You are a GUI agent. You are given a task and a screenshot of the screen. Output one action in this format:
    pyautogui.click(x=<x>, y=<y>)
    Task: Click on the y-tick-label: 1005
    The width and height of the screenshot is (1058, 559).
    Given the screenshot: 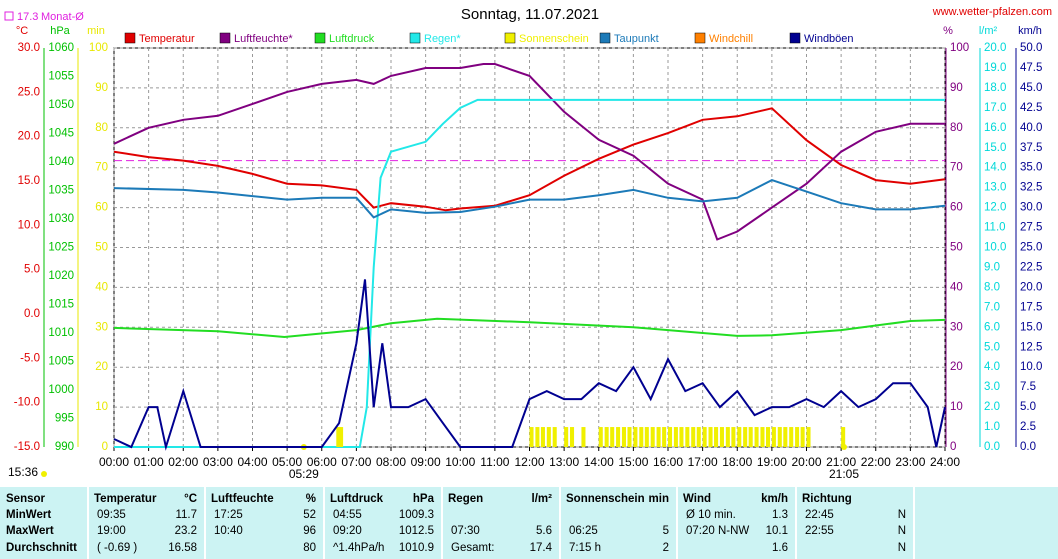 What is the action you would take?
    pyautogui.click(x=61, y=362)
    